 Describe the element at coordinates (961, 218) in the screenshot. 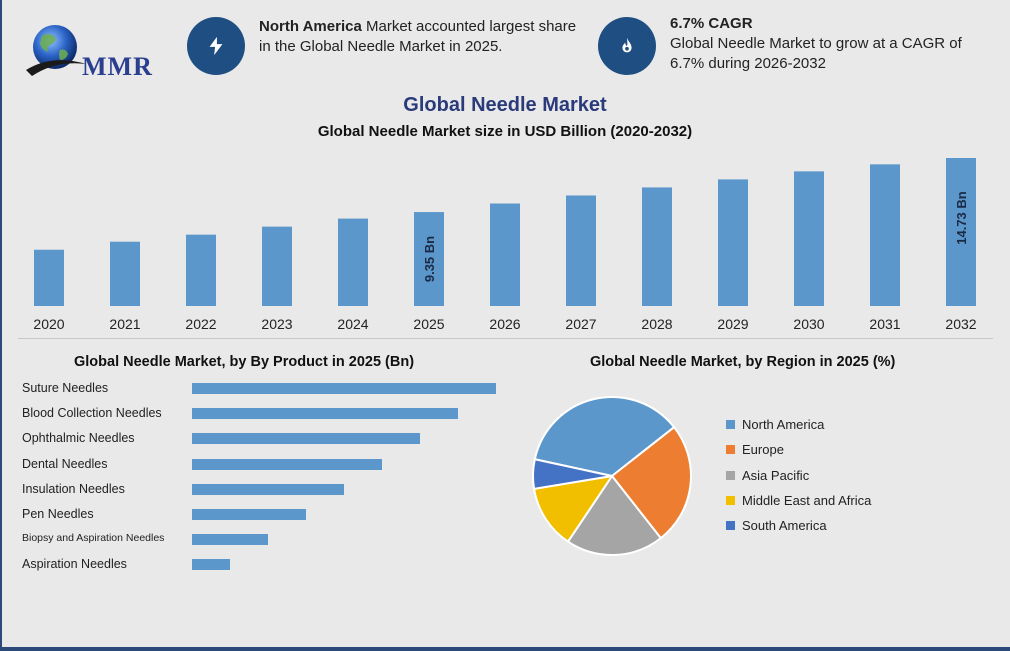

I see `data-label: 14.73 Bn` at that location.